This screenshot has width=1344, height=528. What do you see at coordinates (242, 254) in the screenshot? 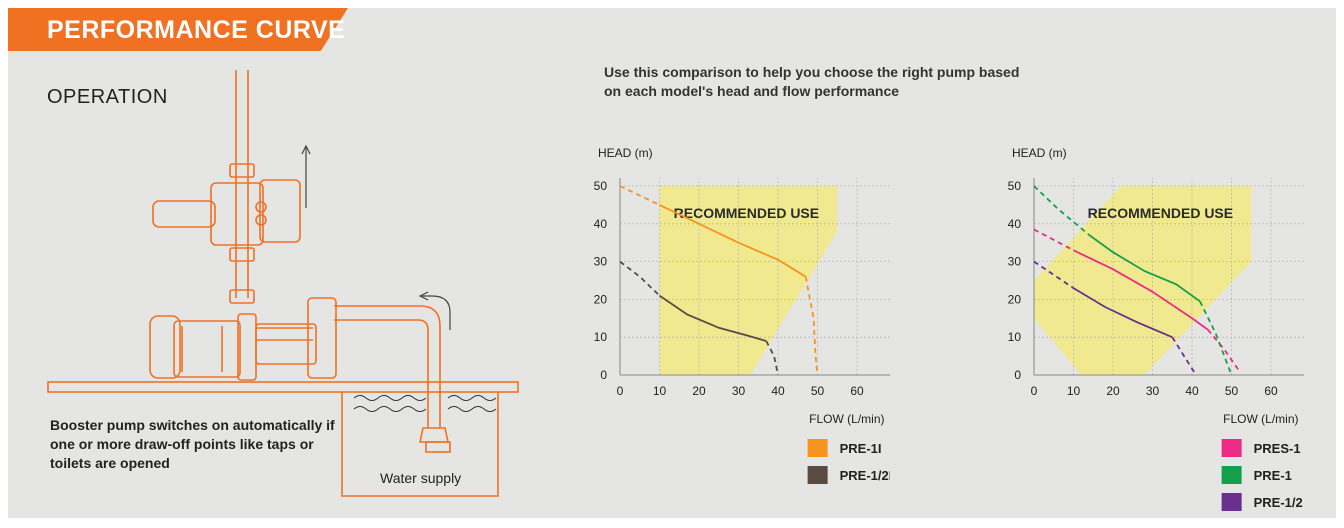
I see `pipe-coupling-mid` at bounding box center [242, 254].